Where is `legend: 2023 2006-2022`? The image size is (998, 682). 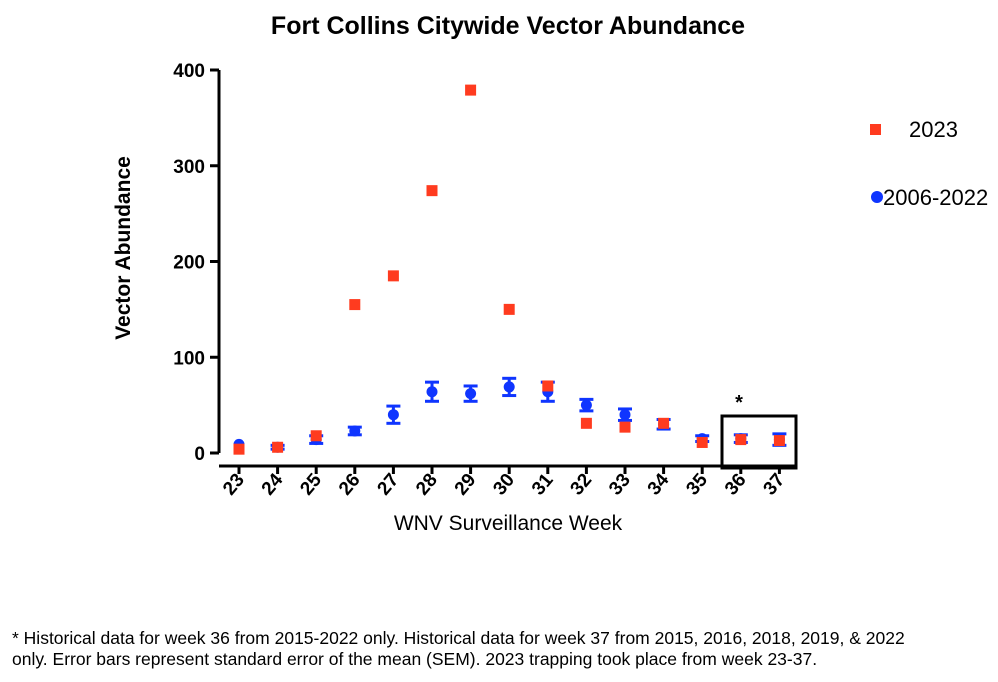
legend: 2023 2006-2022 is located at coordinates (929, 163).